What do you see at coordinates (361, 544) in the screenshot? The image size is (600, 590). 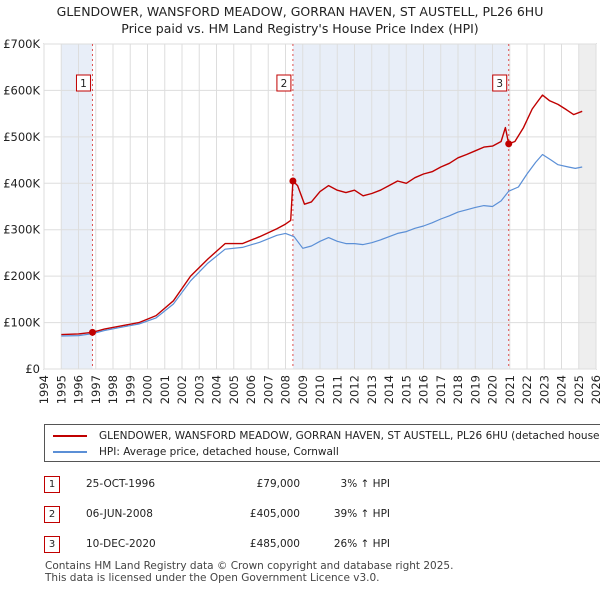 I see `sale-hpi-change: 26% ↑ HPI` at bounding box center [361, 544].